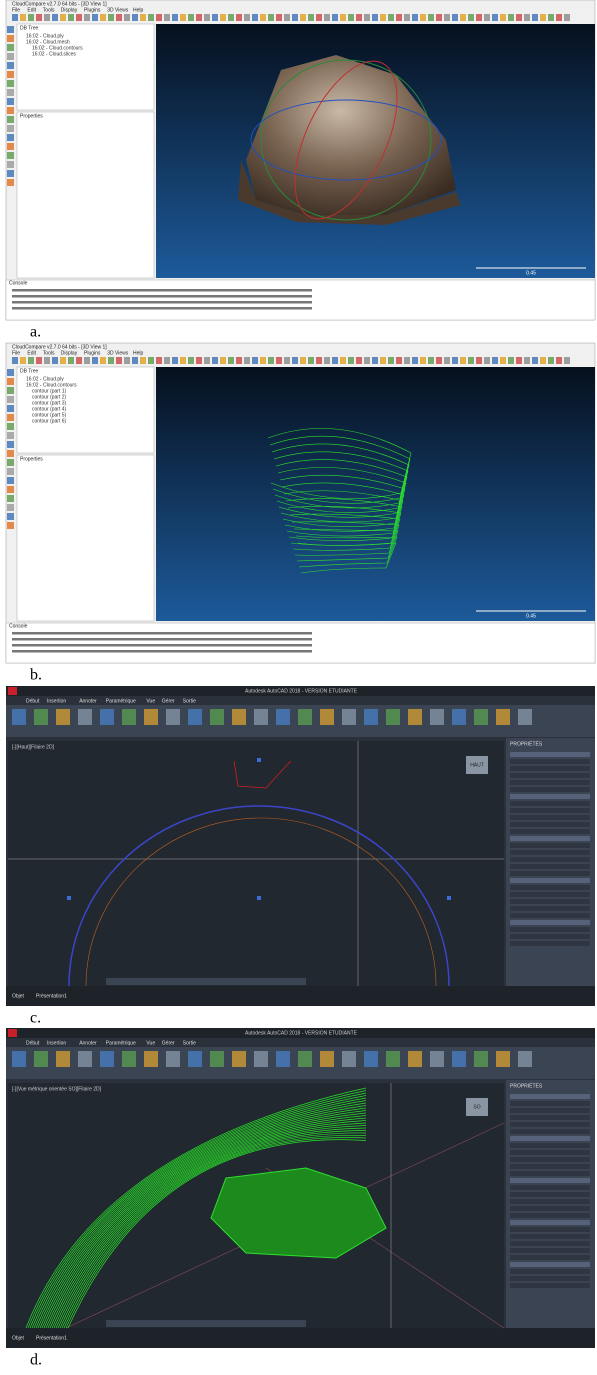  I want to click on ribbon-tab: Annoter, so click(88, 1043).